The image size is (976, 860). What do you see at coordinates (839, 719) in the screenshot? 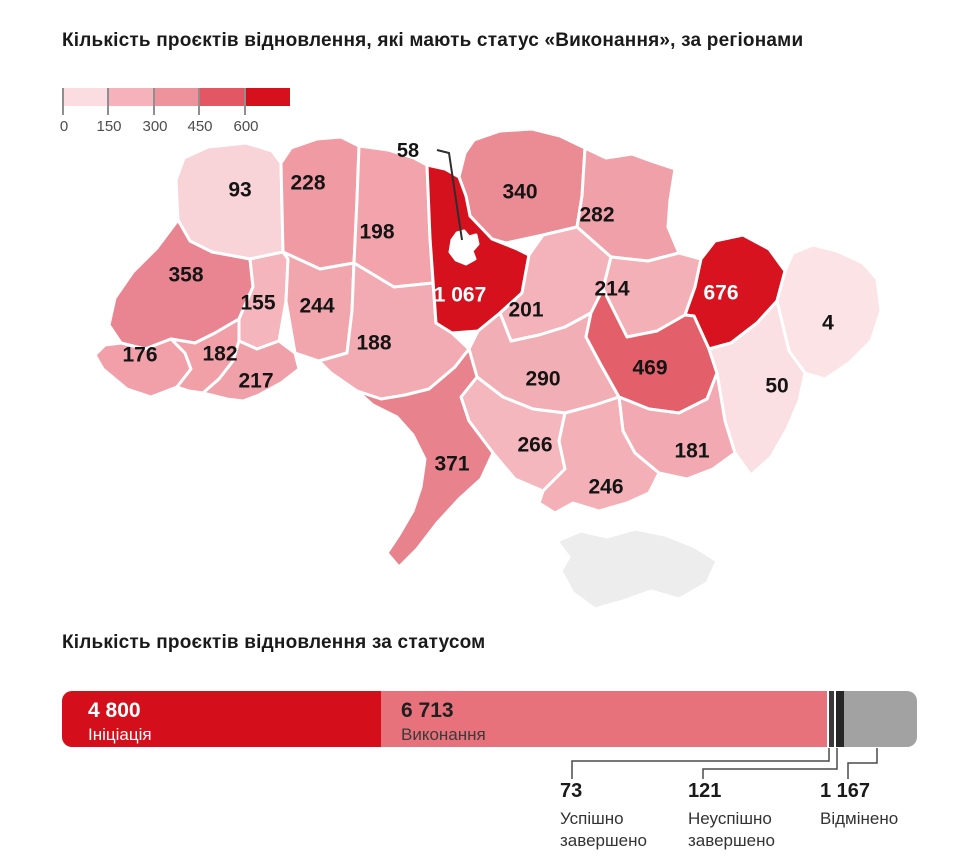
I see `bar-segment-unsuccess` at bounding box center [839, 719].